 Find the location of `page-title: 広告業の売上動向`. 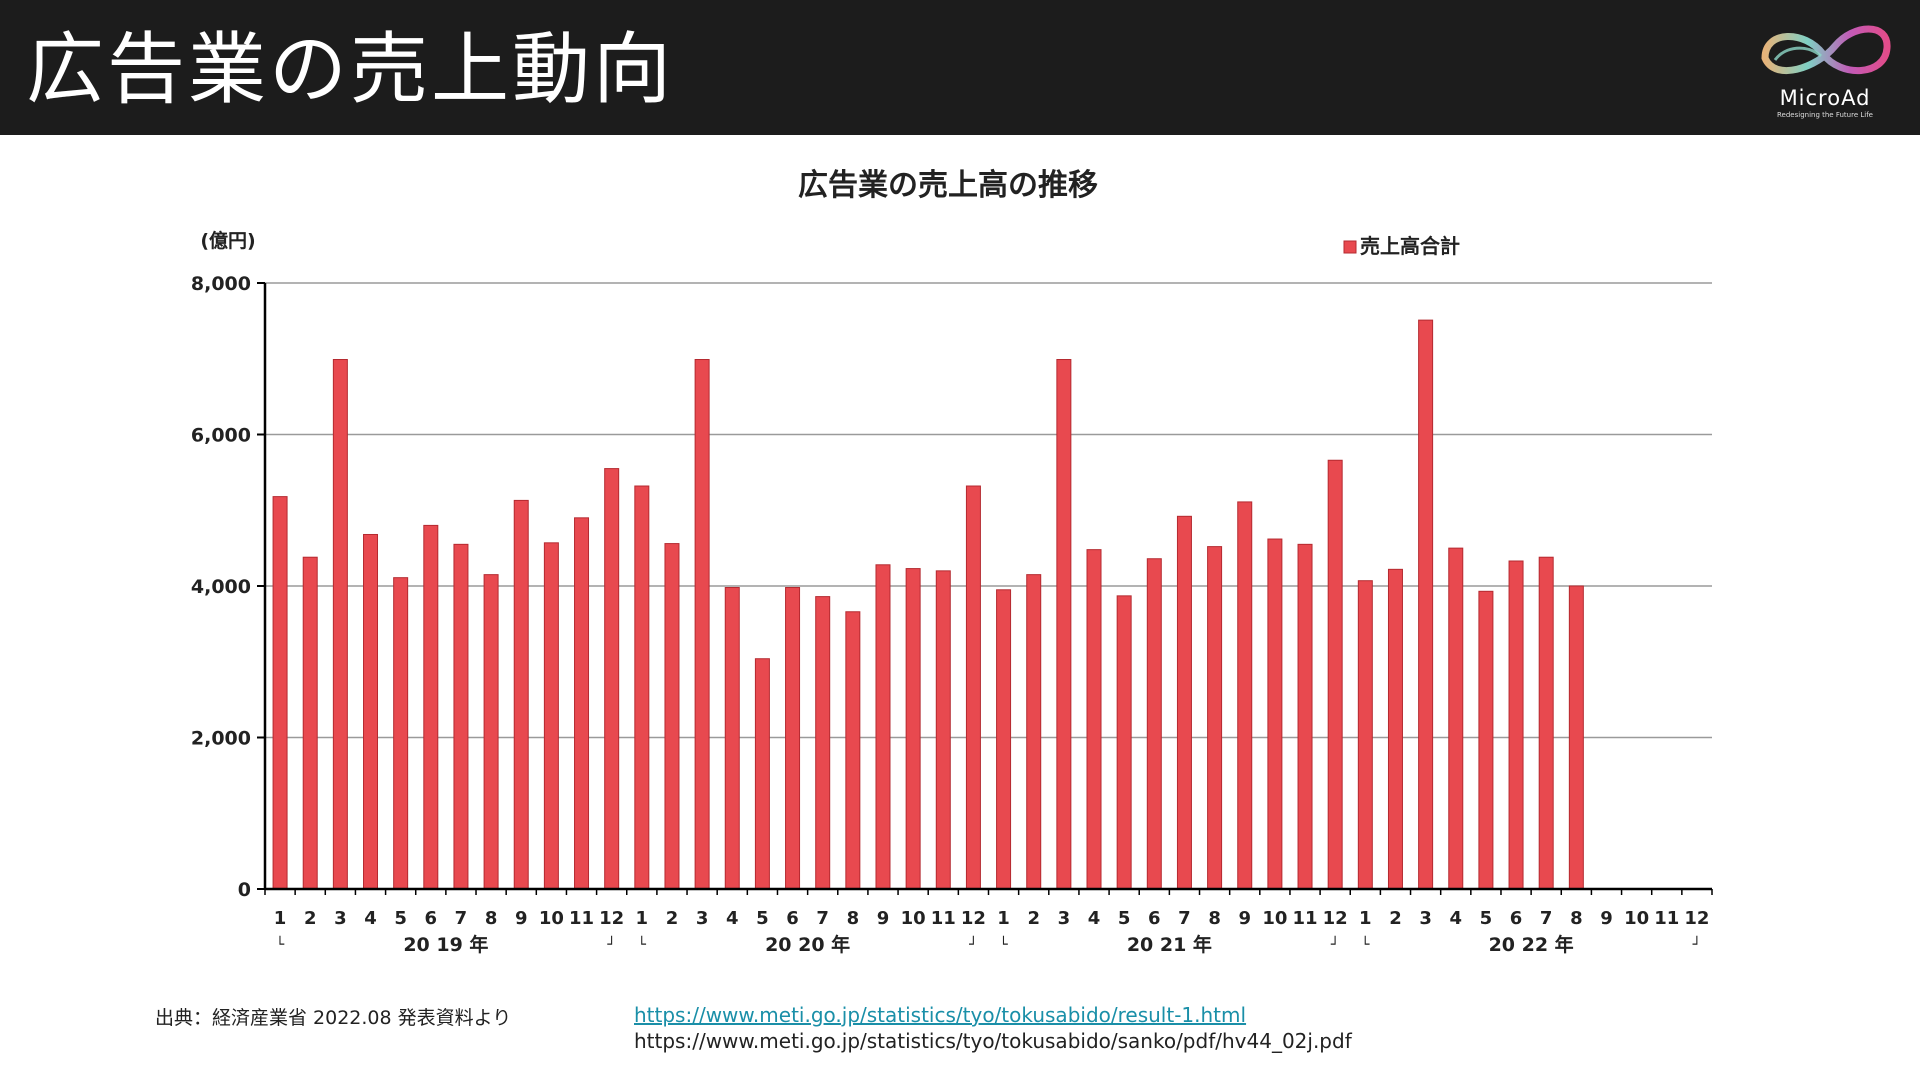

page-title: 広告業の売上動向 is located at coordinates (350, 70).